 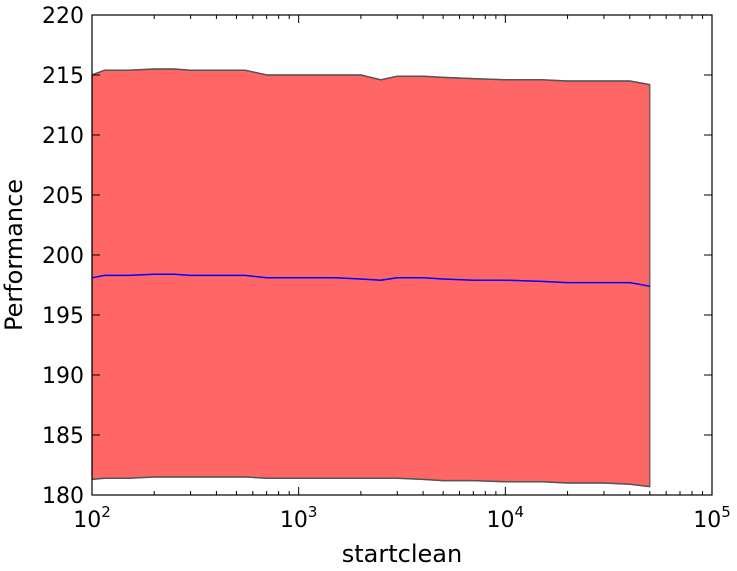 What do you see at coordinates (506, 518) in the screenshot?
I see `x-tick-label: 10⁴` at bounding box center [506, 518].